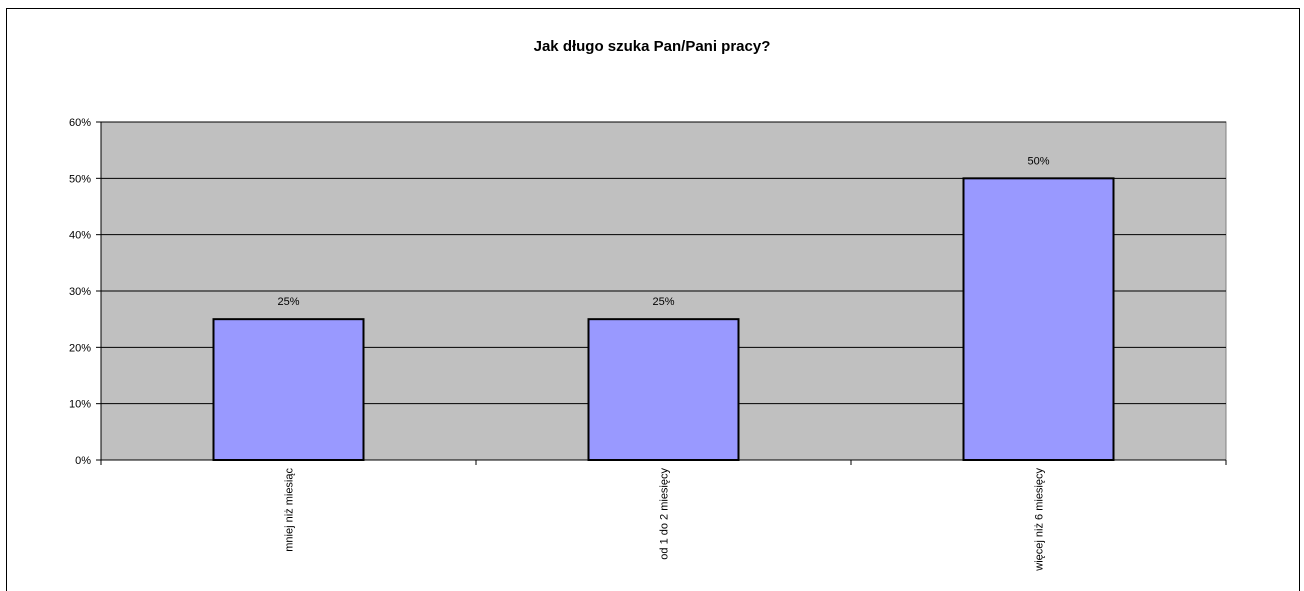 The image size is (1304, 591). Describe the element at coordinates (80, 179) in the screenshot. I see `y-tick-label: 50%` at that location.